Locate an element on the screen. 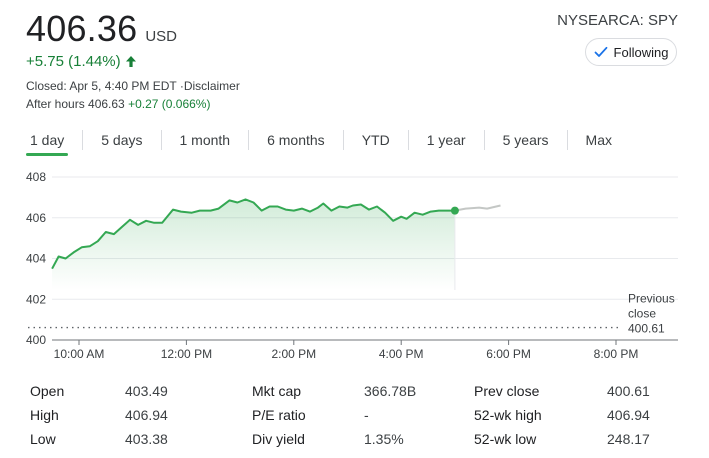  stat-row-div-yield: Div yield 1.35% is located at coordinates (328, 443).